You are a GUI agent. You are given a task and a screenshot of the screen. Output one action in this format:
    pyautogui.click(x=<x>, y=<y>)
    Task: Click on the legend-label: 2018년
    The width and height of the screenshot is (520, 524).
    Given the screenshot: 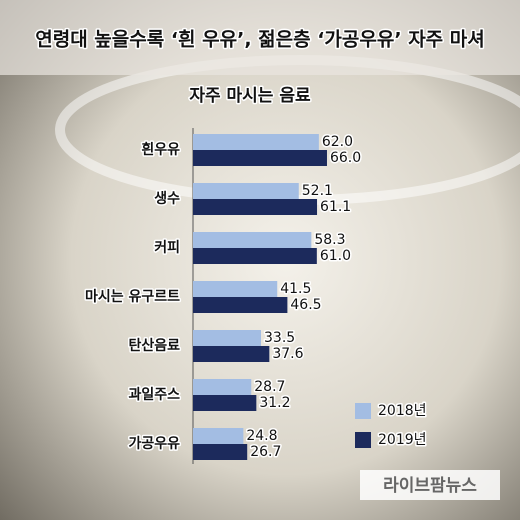 What is the action you would take?
    pyautogui.click(x=402, y=411)
    